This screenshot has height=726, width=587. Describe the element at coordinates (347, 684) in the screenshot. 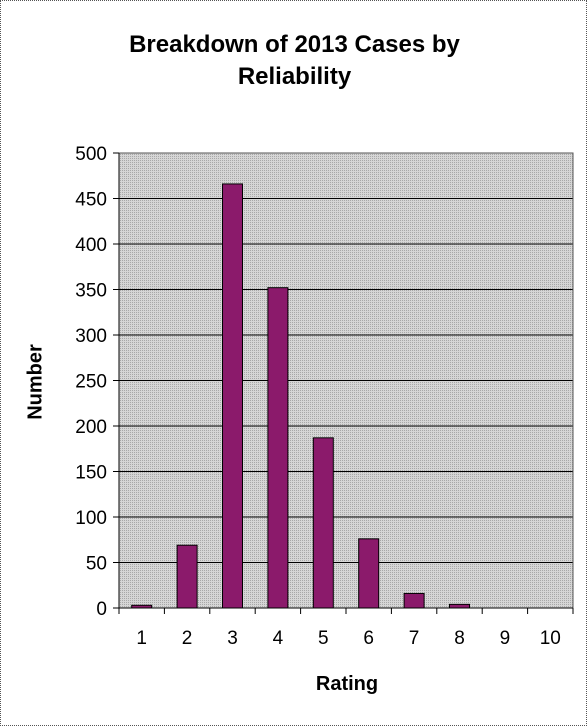

I see `x-axis-label: Rating` at that location.